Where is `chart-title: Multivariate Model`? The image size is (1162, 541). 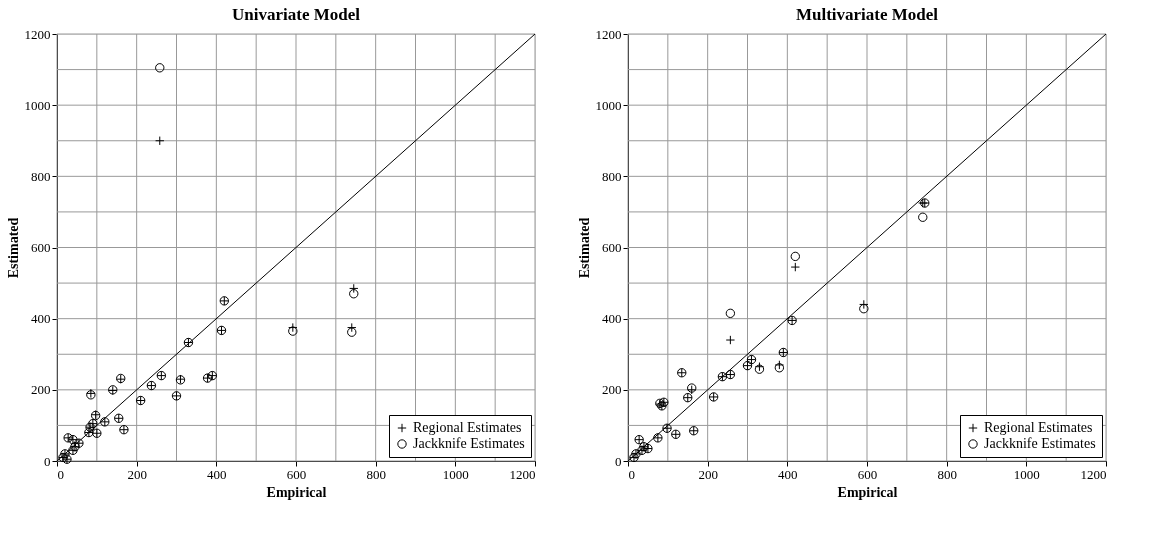
chart-title: Multivariate Model is located at coordinates (867, 14).